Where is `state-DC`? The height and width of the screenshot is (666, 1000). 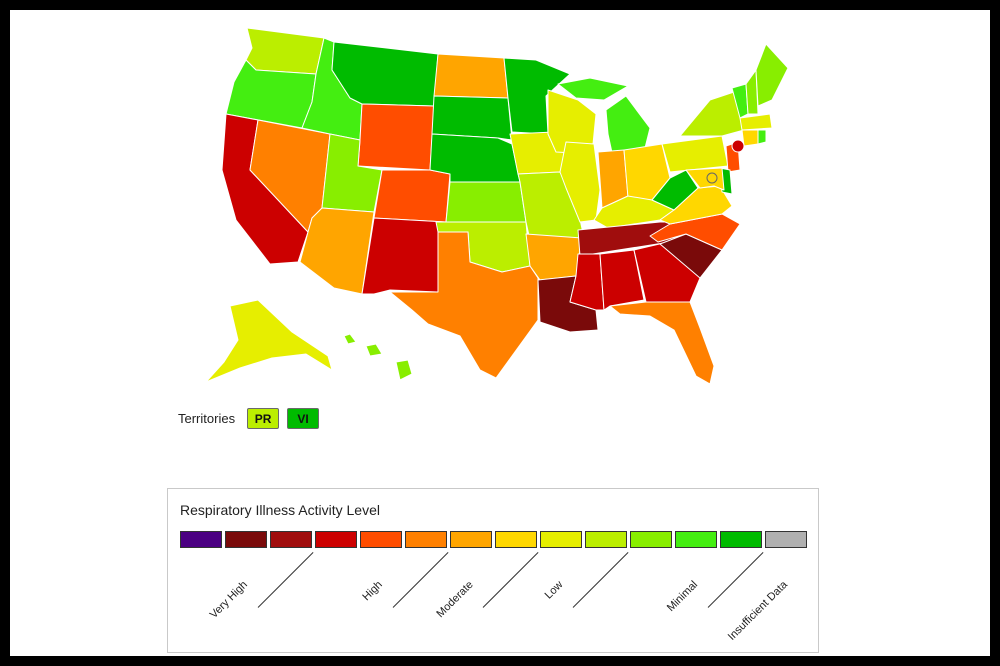 state-DC is located at coordinates (712, 178).